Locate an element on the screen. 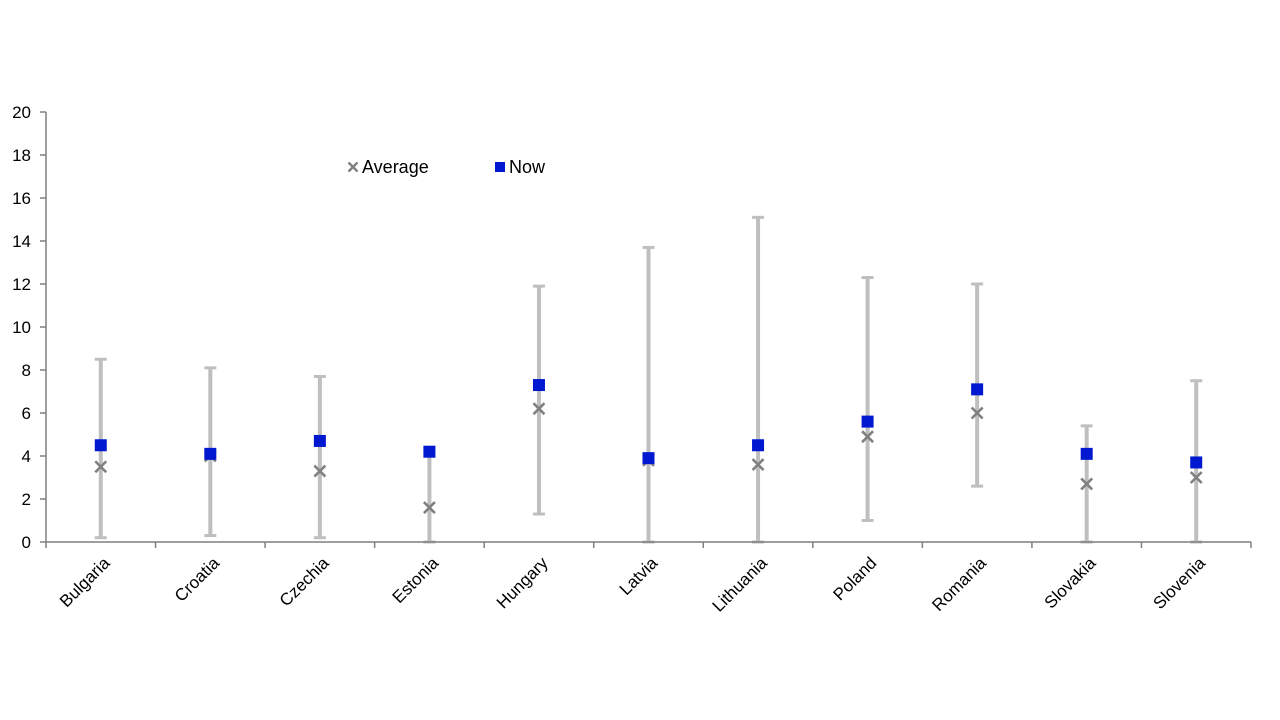 The width and height of the screenshot is (1280, 720). x-tick-label-czechia: Czechia is located at coordinates (304, 581).